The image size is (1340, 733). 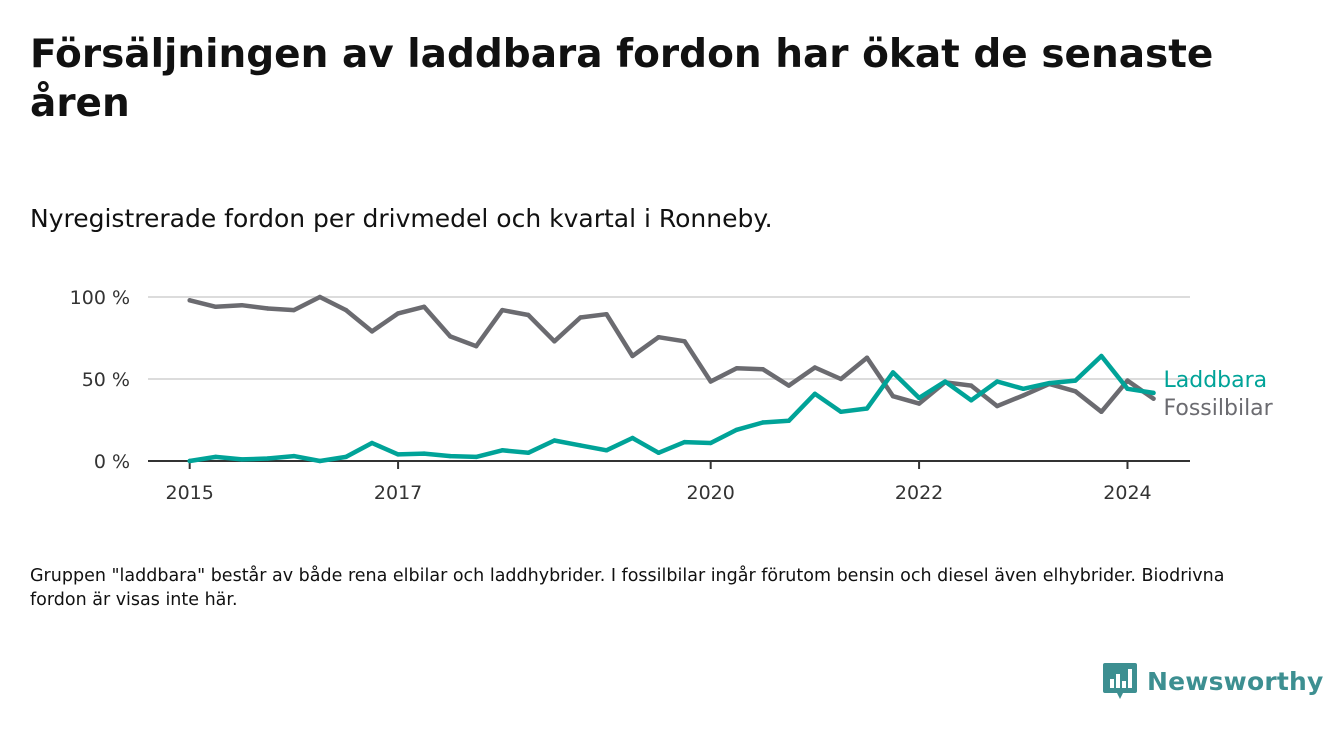 I want to click on brand-name: Newsworthy, so click(x=1235, y=681).